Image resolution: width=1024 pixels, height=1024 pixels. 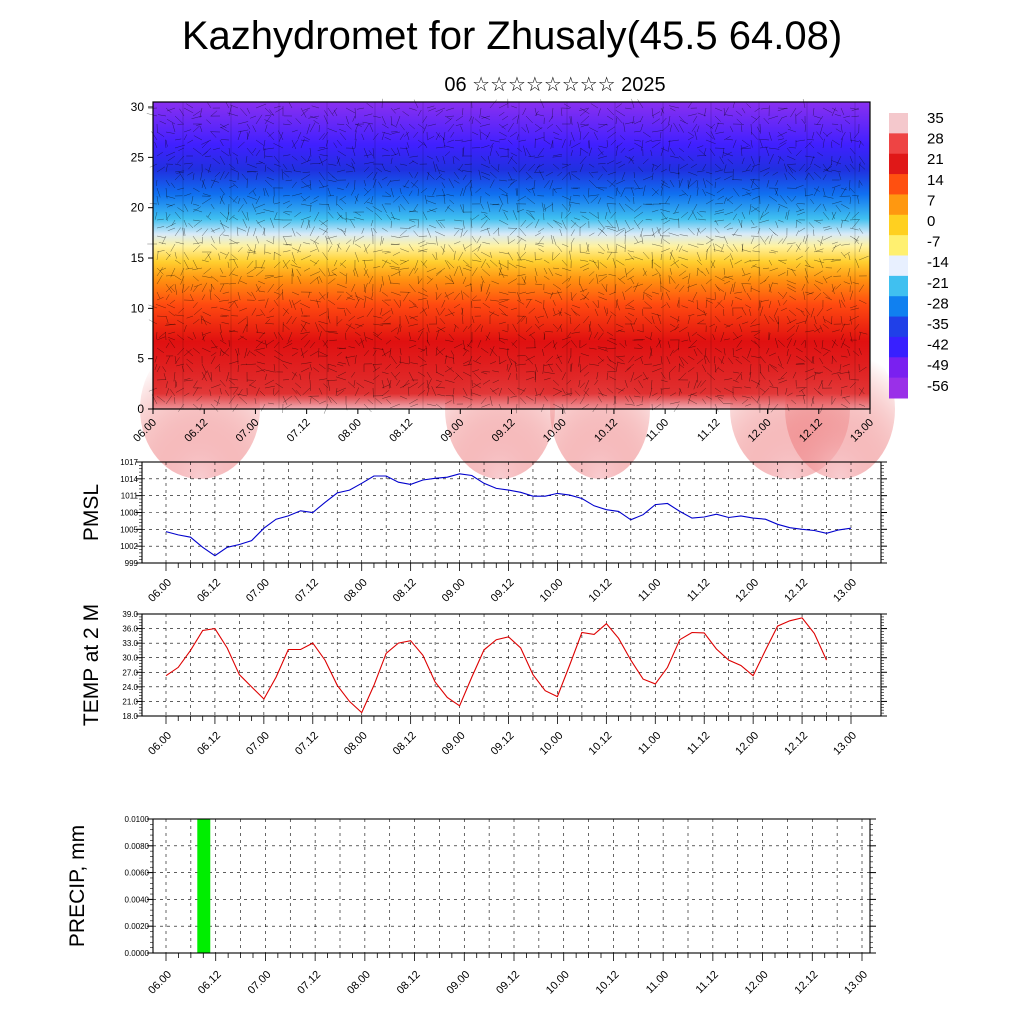 I want to click on y-tick-label: 39.0, so click(x=130, y=614).